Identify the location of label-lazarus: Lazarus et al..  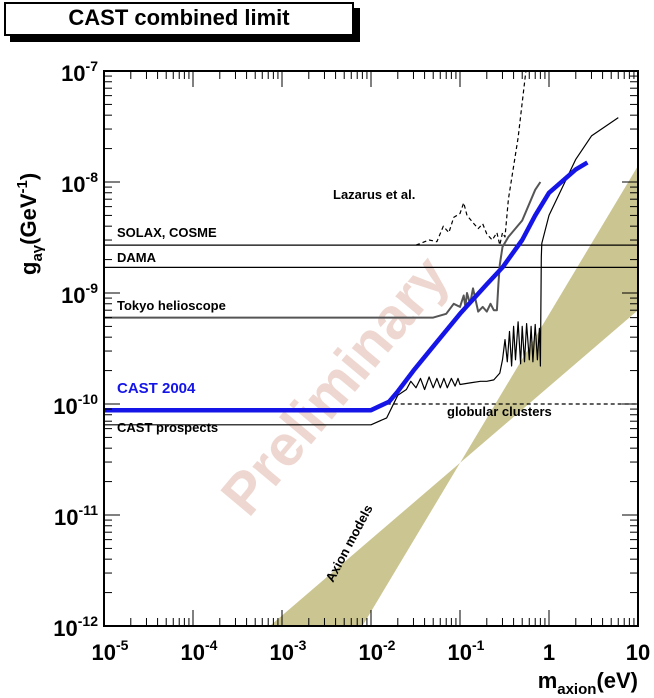
(374, 194).